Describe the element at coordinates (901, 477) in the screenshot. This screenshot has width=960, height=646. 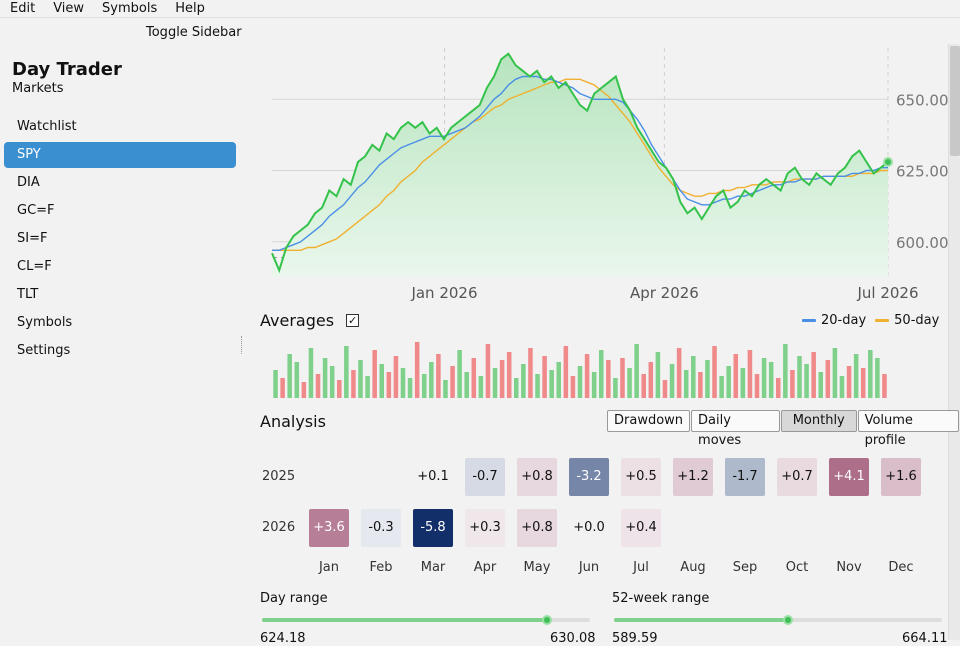
I see `monthly-return-cell: +1.6` at that location.